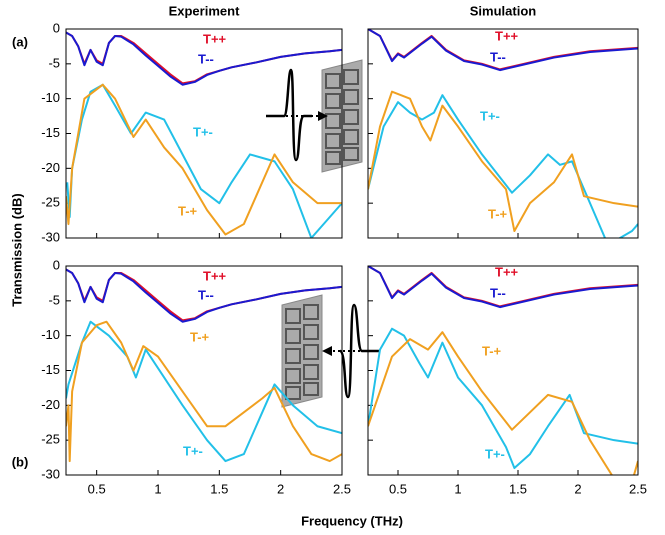 This screenshot has height=535, width=665. Describe the element at coordinates (330, 351) in the screenshot. I see `inset-b` at that location.